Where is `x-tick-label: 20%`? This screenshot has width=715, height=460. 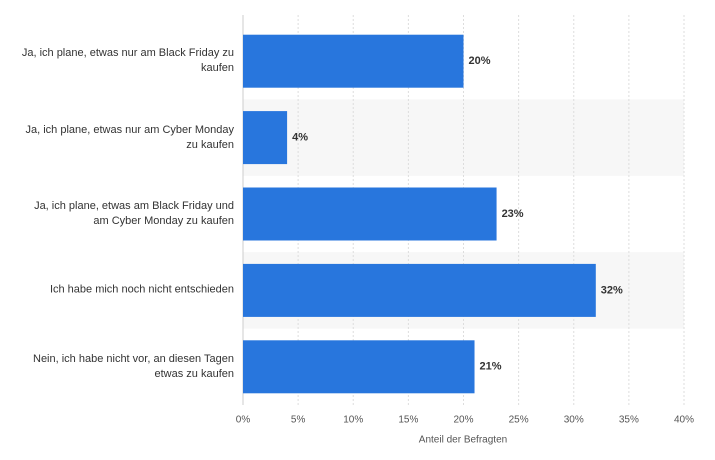
x-tick-label: 20% is located at coordinates (463, 420).